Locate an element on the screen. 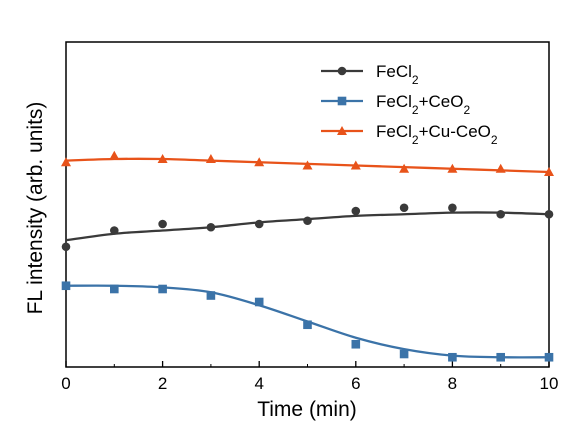 The image size is (567, 427). legend: FeCl2 FeCl2+CeO2 FeCl2+Cu-CeO2 is located at coordinates (409, 104).